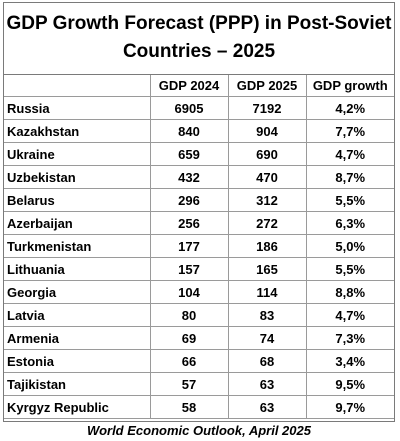 The height and width of the screenshot is (441, 400). Describe the element at coordinates (189, 246) in the screenshot. I see `cell-gdp-2024: 177` at that location.